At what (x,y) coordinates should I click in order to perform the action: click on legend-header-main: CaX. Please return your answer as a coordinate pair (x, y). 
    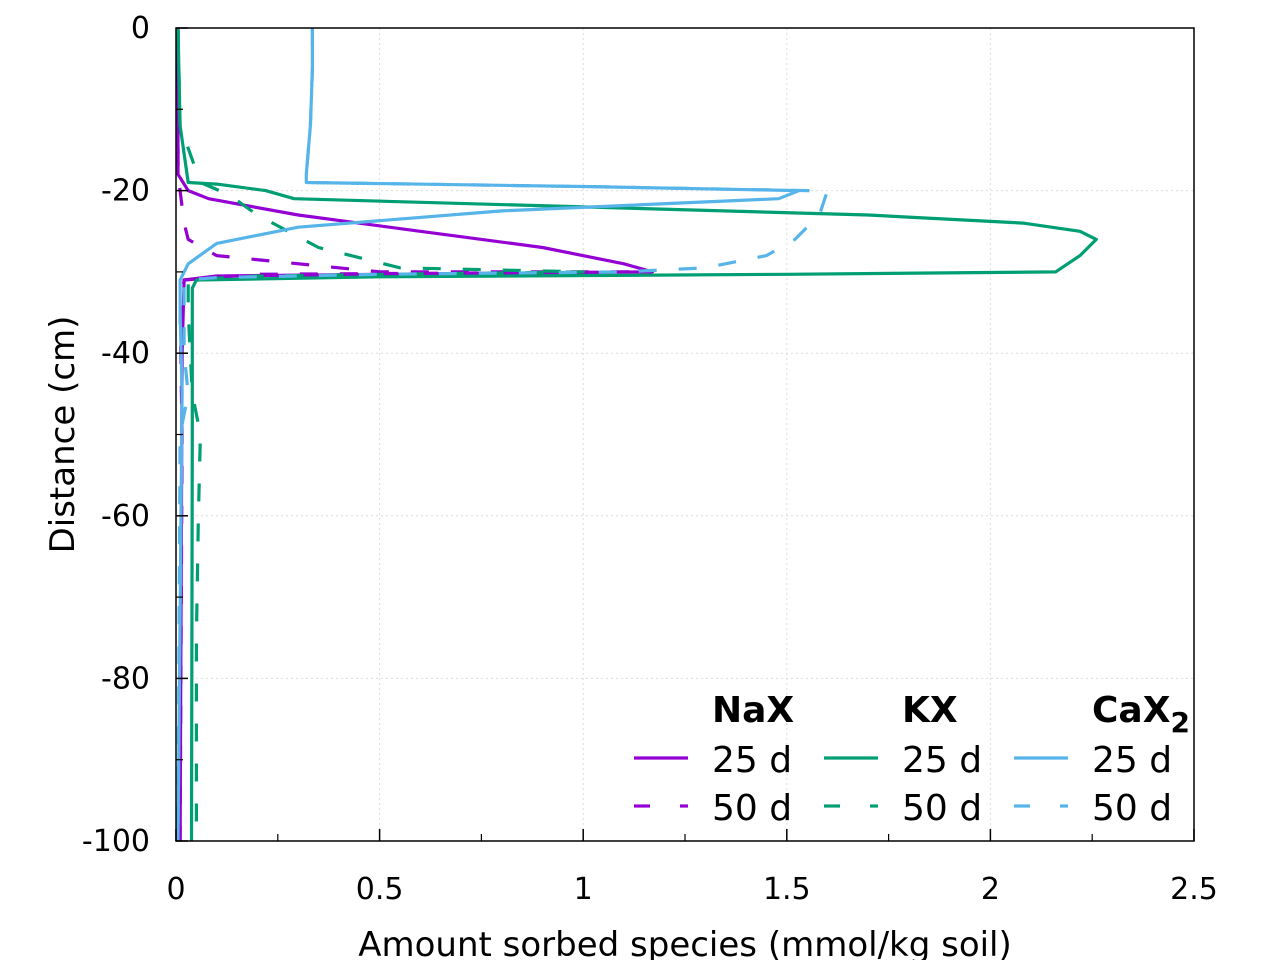
    Looking at the image, I should click on (1131, 710).